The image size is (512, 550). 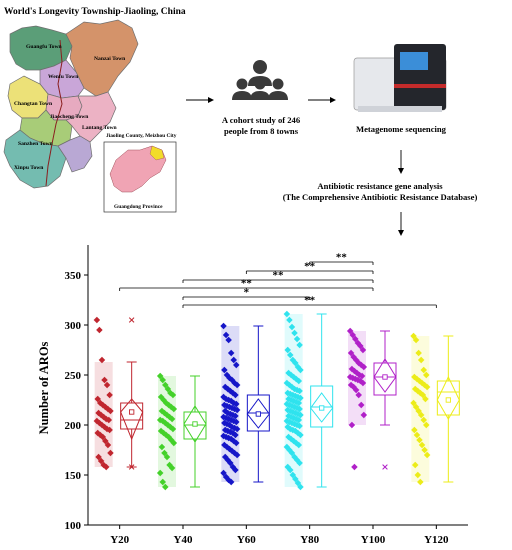 I want to click on analysis-line1: Antibiotic resistance gene analysis, so click(x=380, y=186).